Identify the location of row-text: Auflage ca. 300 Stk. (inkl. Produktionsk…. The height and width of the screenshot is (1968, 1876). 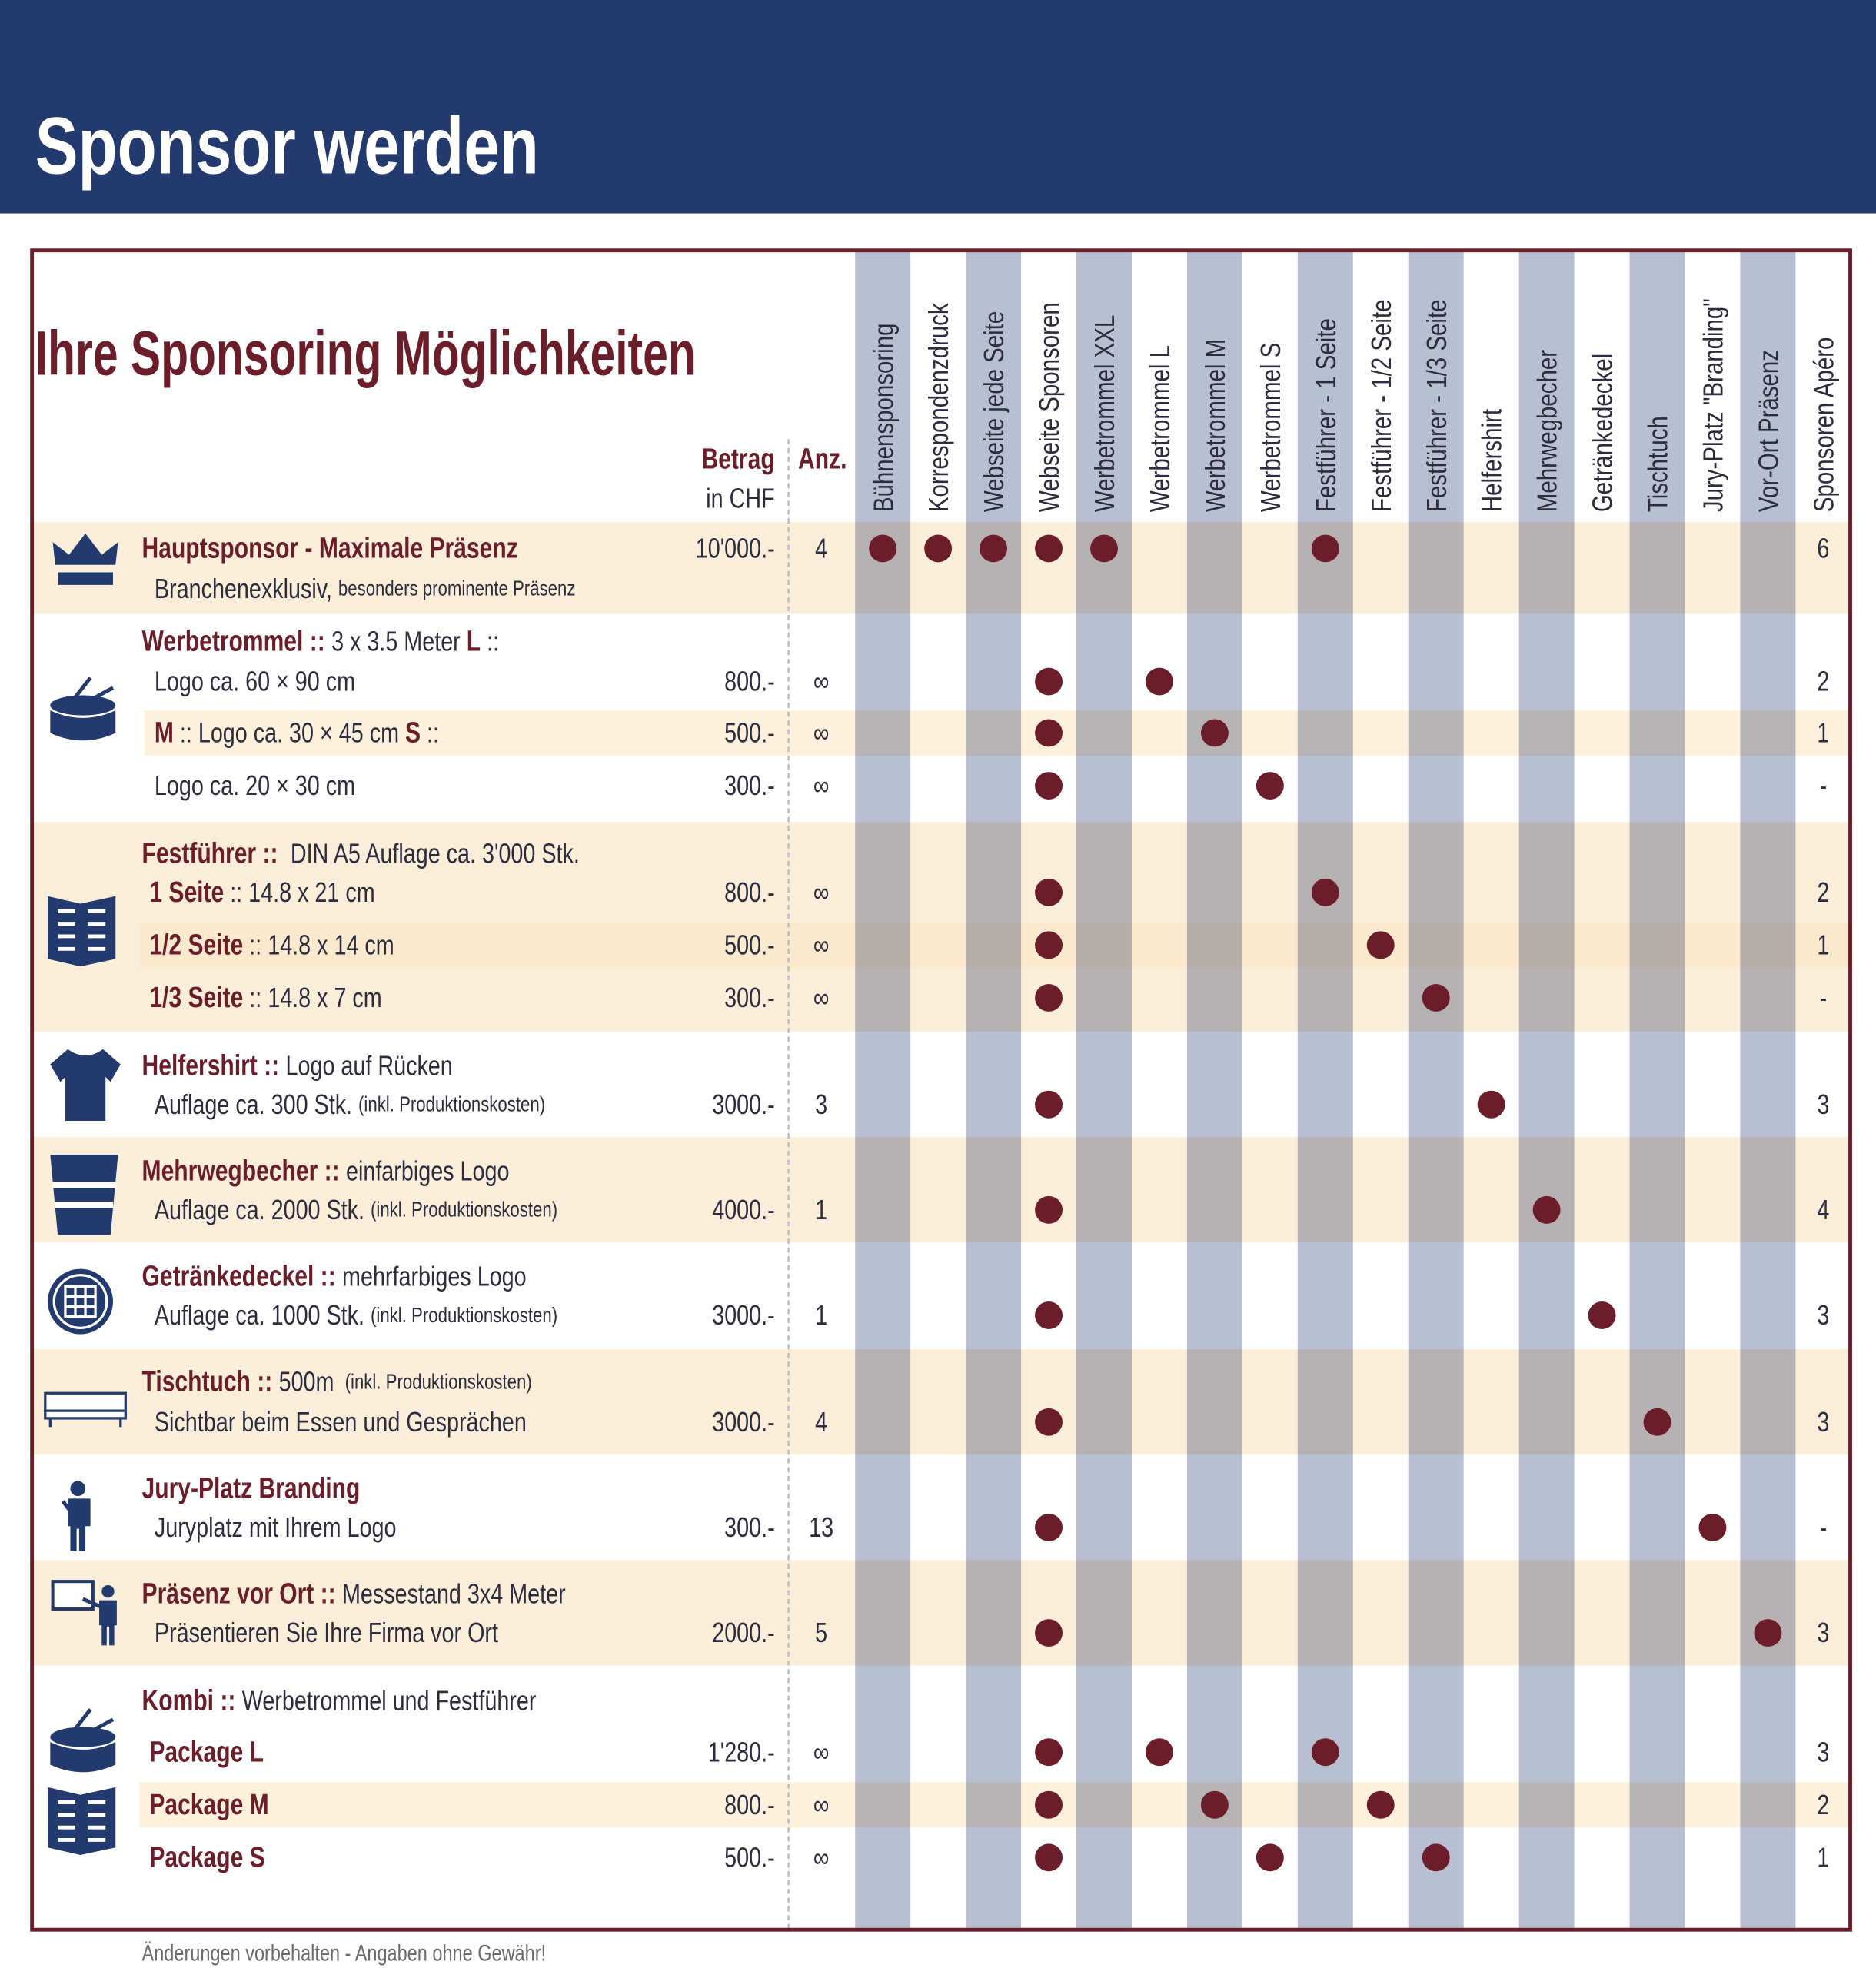
(350, 1104).